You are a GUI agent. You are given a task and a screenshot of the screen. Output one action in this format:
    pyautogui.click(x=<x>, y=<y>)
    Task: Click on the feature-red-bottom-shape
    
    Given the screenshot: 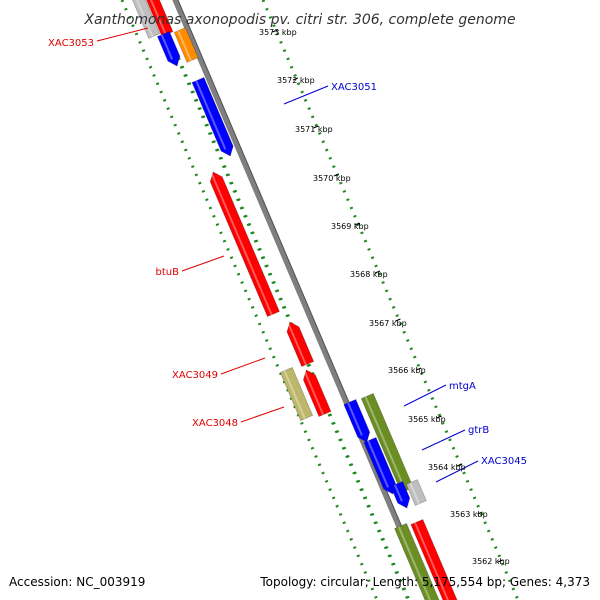 What is the action you would take?
    pyautogui.click(x=434, y=559)
    